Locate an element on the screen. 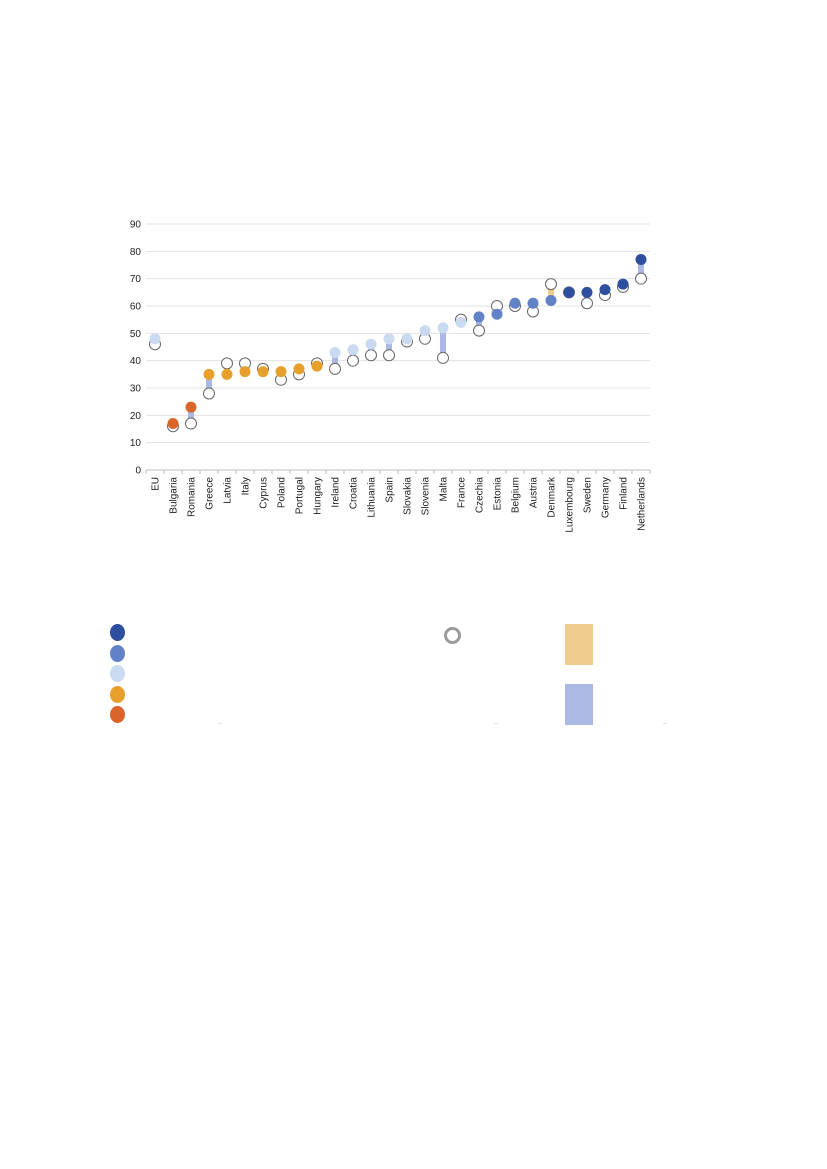  y-tick-label: 60 is located at coordinates (136, 307).